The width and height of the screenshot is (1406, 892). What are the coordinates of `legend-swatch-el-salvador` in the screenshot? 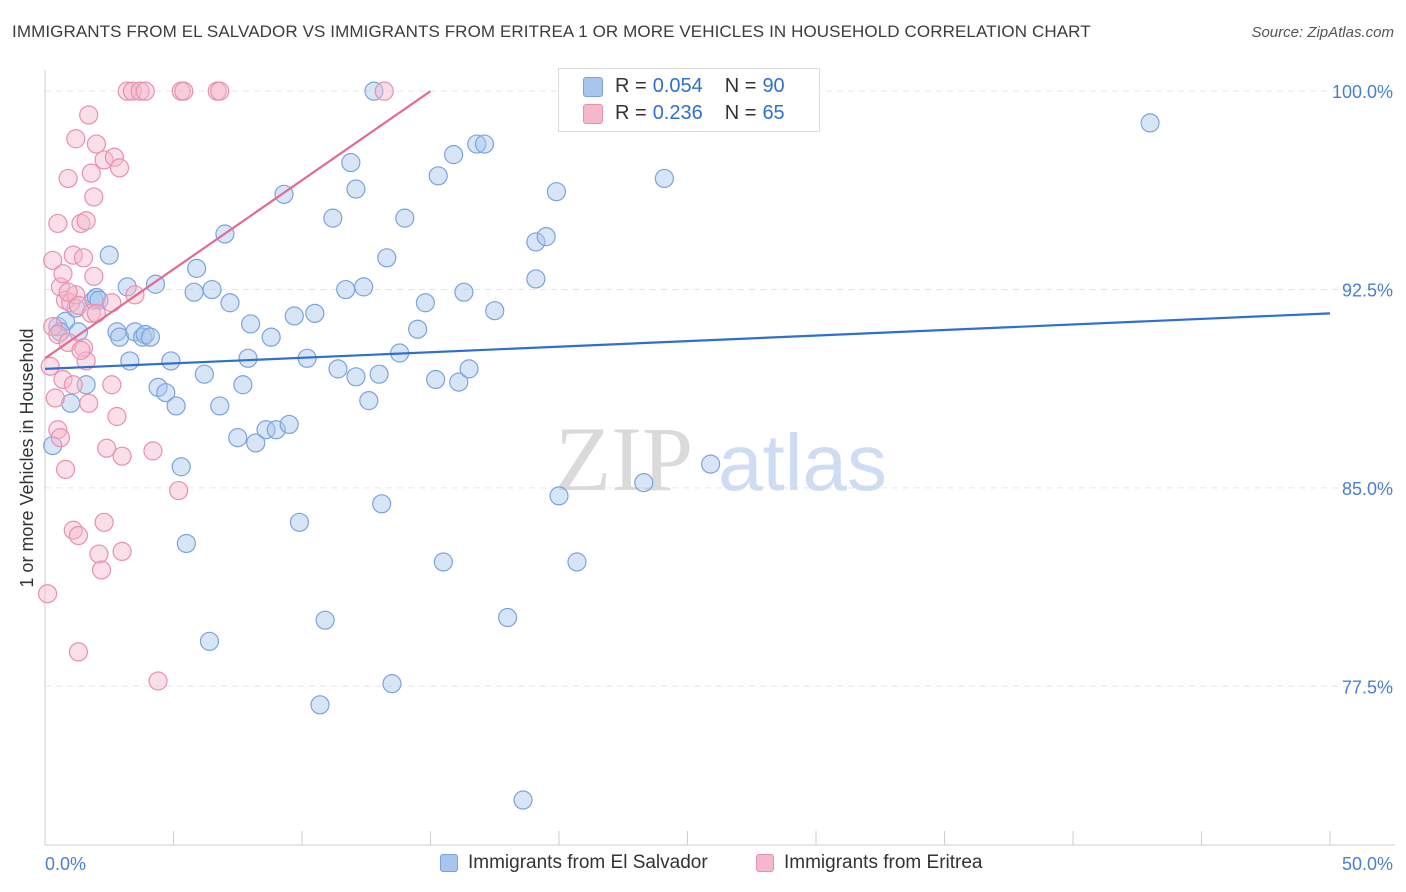 It's located at (449, 863).